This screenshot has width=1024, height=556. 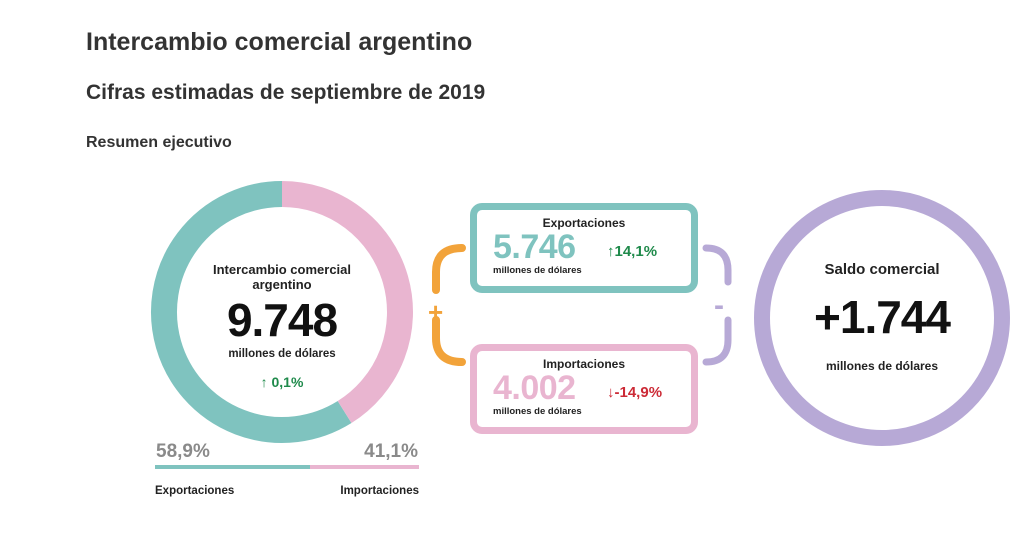 I want to click on plus-bracket, so click(x=449, y=305).